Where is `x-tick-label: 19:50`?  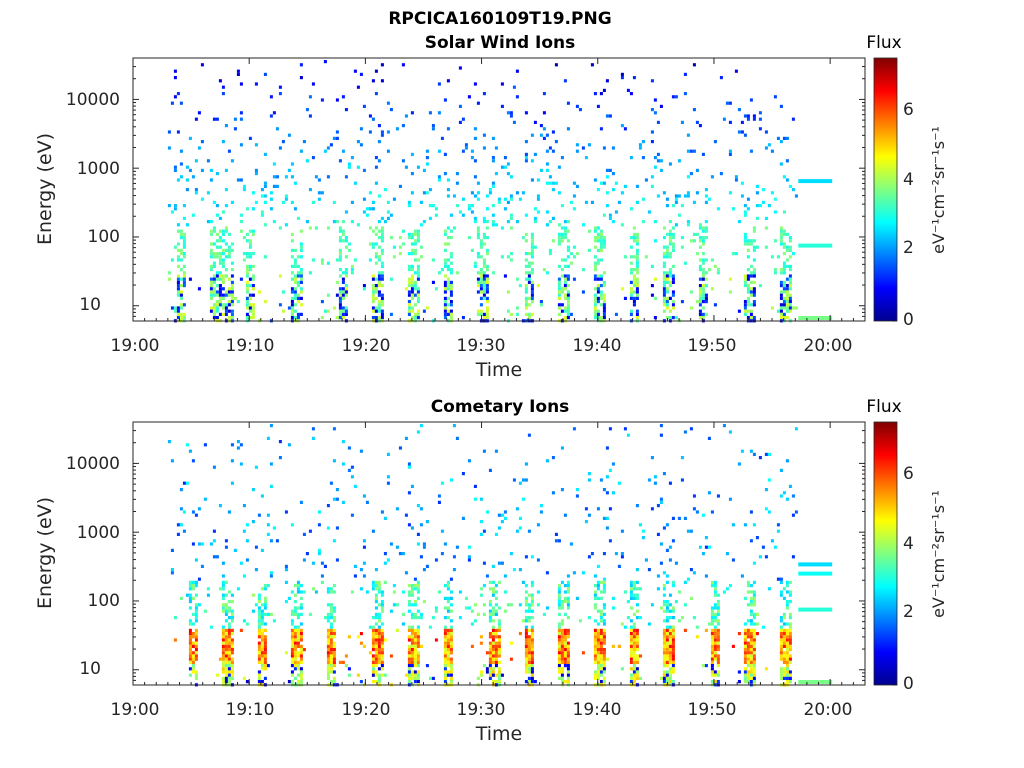
x-tick-label: 19:50 is located at coordinates (712, 346).